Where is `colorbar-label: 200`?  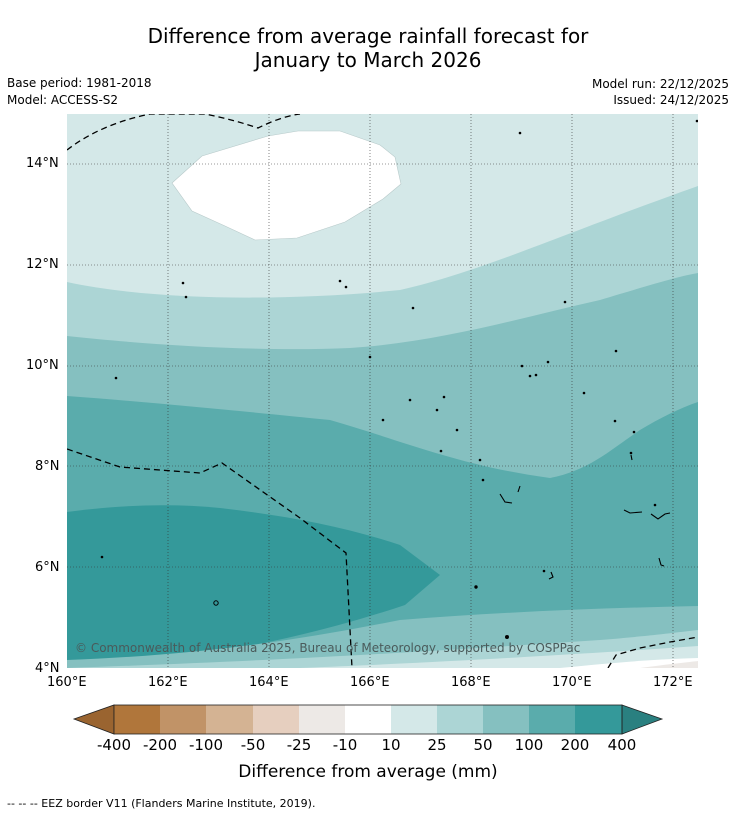 colorbar-label: 200 is located at coordinates (575, 745).